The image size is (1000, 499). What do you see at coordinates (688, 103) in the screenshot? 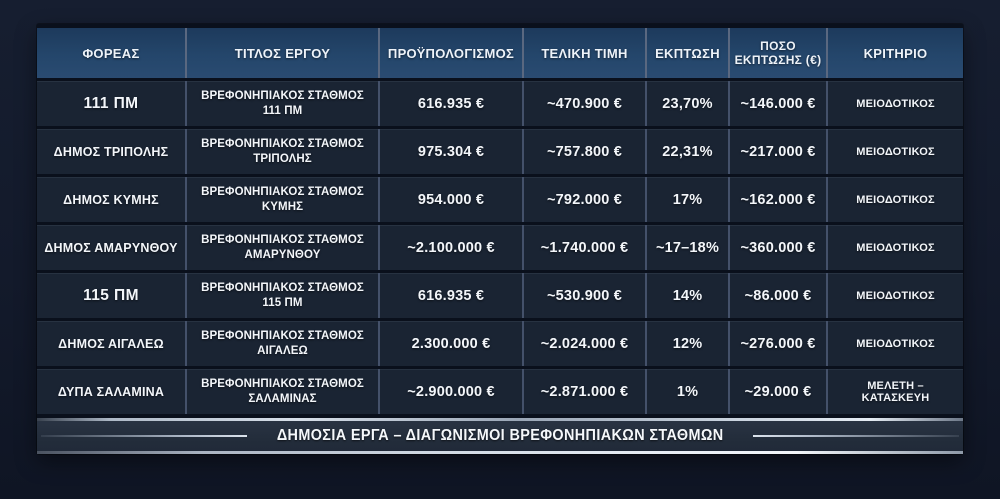
I see `cell-discount: 23,70%` at bounding box center [688, 103].